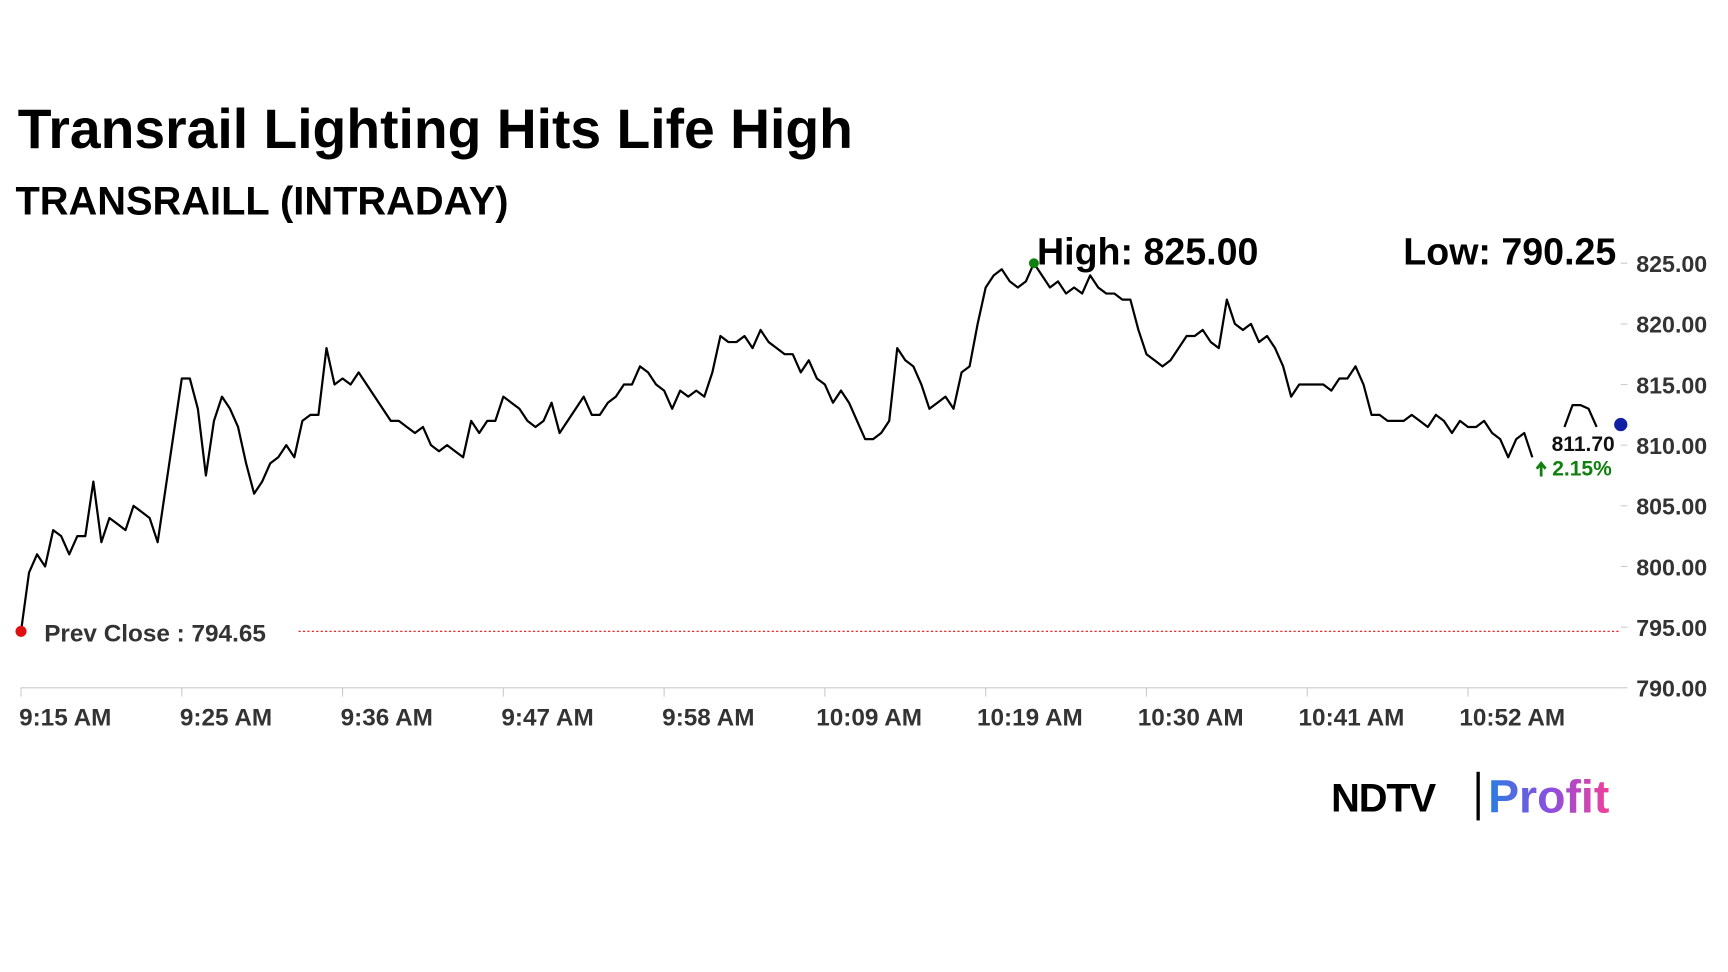 This screenshot has width=1728, height=972. What do you see at coordinates (1383, 799) in the screenshot?
I see `logo-ndtv: NDTV` at bounding box center [1383, 799].